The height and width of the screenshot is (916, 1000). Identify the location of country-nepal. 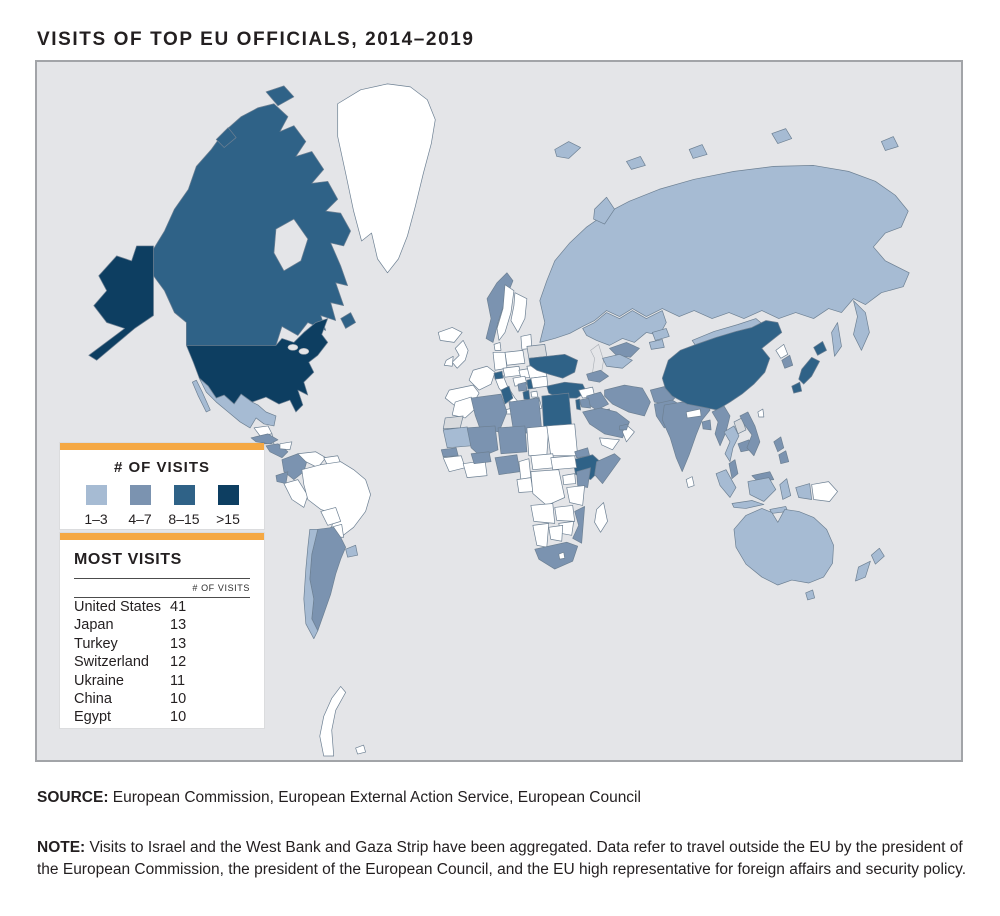
(693, 413).